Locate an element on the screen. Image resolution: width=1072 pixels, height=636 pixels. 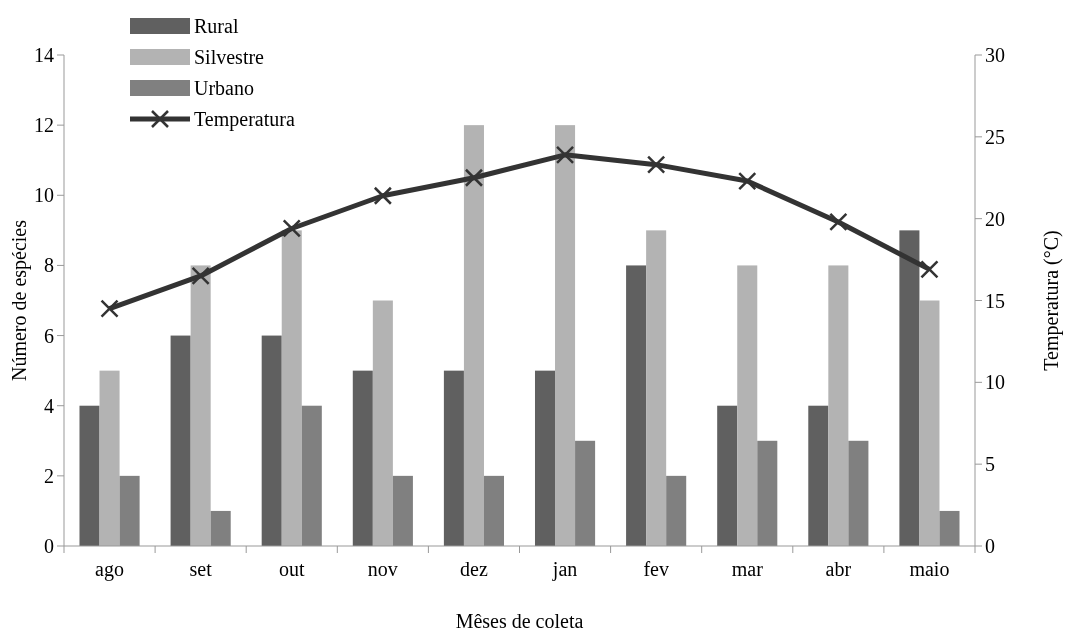
x-tick-label: fev is located at coordinates (656, 569).